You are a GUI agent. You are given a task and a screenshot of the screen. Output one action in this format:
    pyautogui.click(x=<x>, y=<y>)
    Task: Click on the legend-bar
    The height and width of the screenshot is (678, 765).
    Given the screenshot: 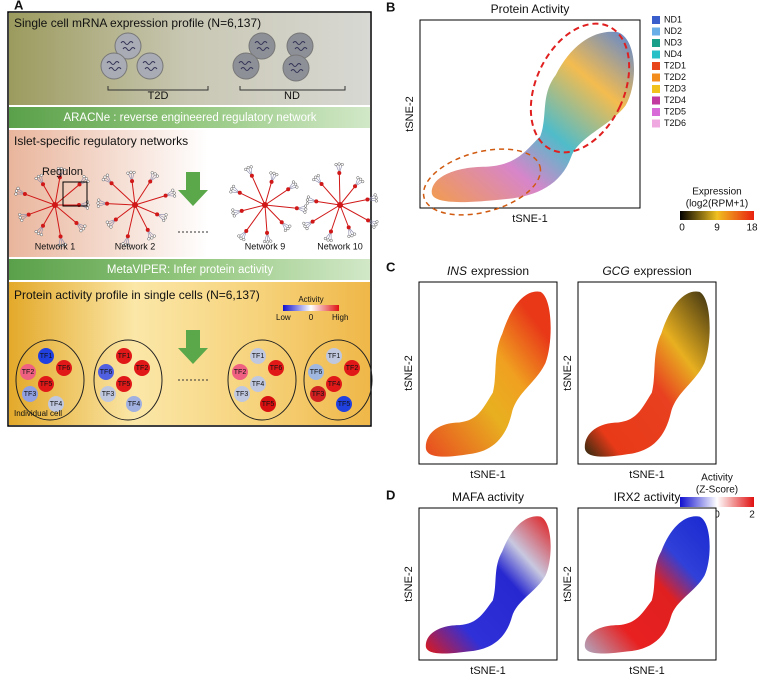 What is the action you would take?
    pyautogui.click(x=311, y=308)
    